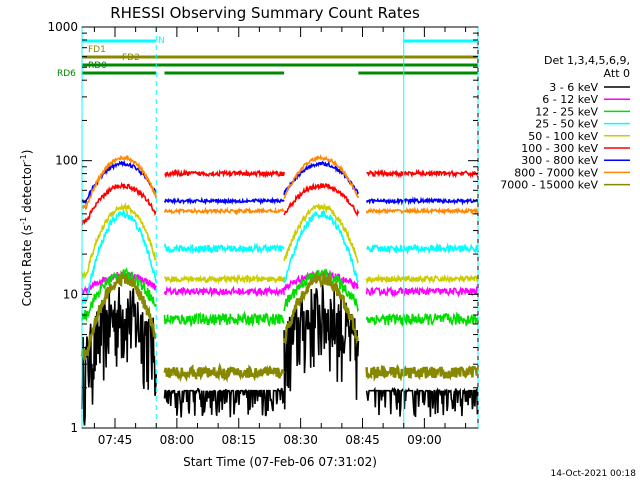 The height and width of the screenshot is (485, 640). Describe the element at coordinates (97, 66) in the screenshot. I see `flag-label: RD0` at that location.